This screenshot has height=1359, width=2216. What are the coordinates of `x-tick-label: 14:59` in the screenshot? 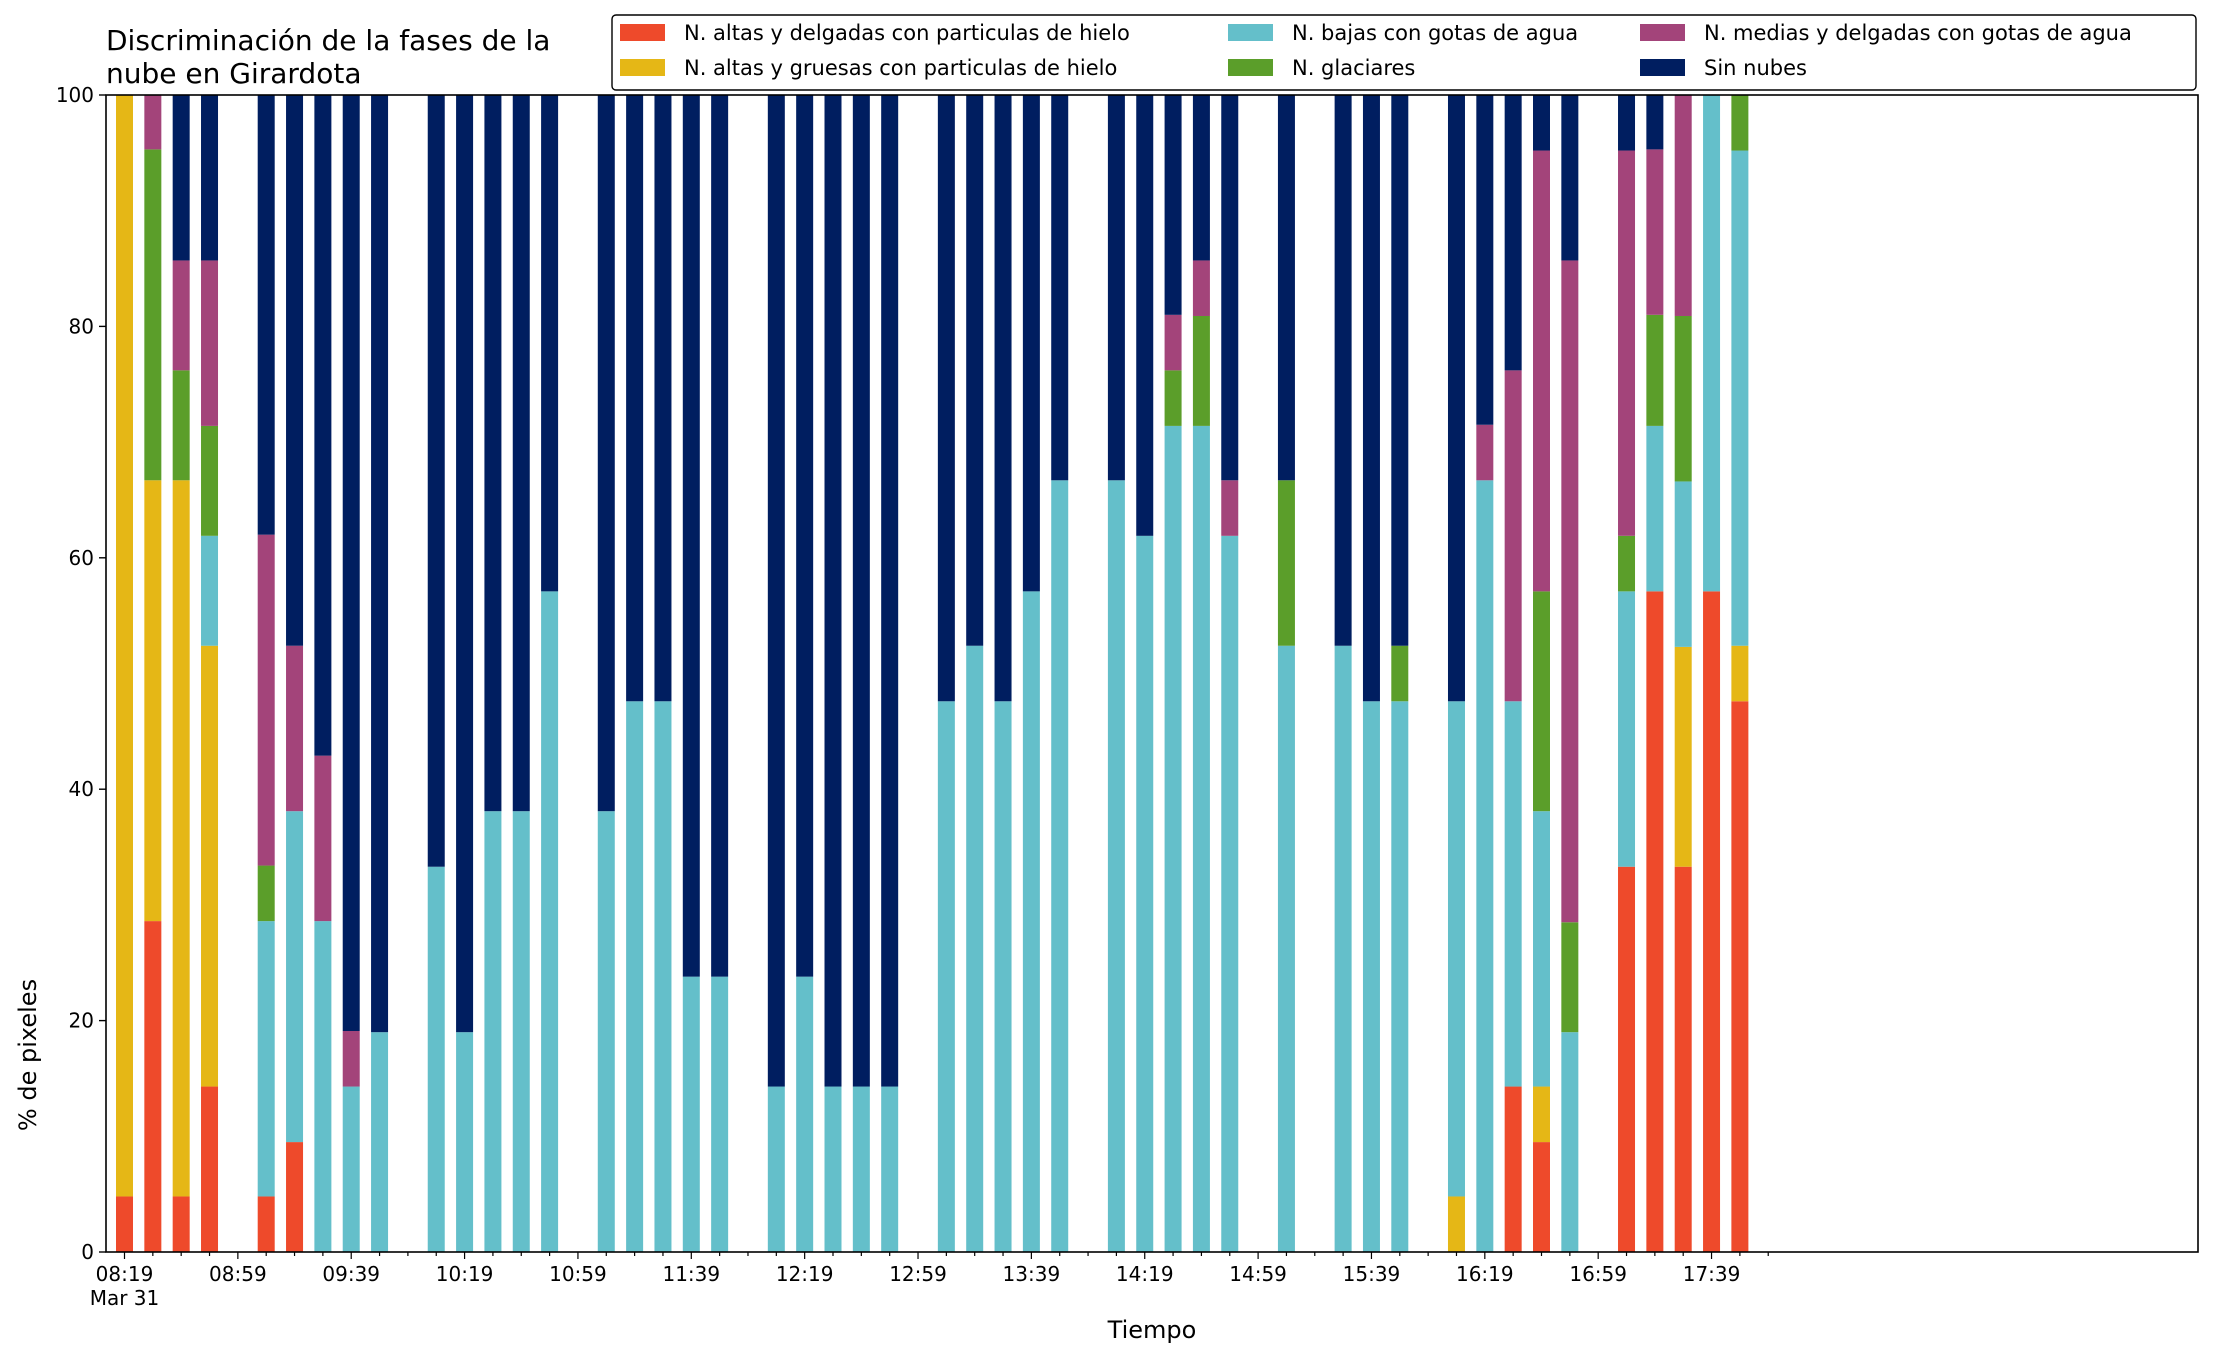 It's located at (1258, 1274).